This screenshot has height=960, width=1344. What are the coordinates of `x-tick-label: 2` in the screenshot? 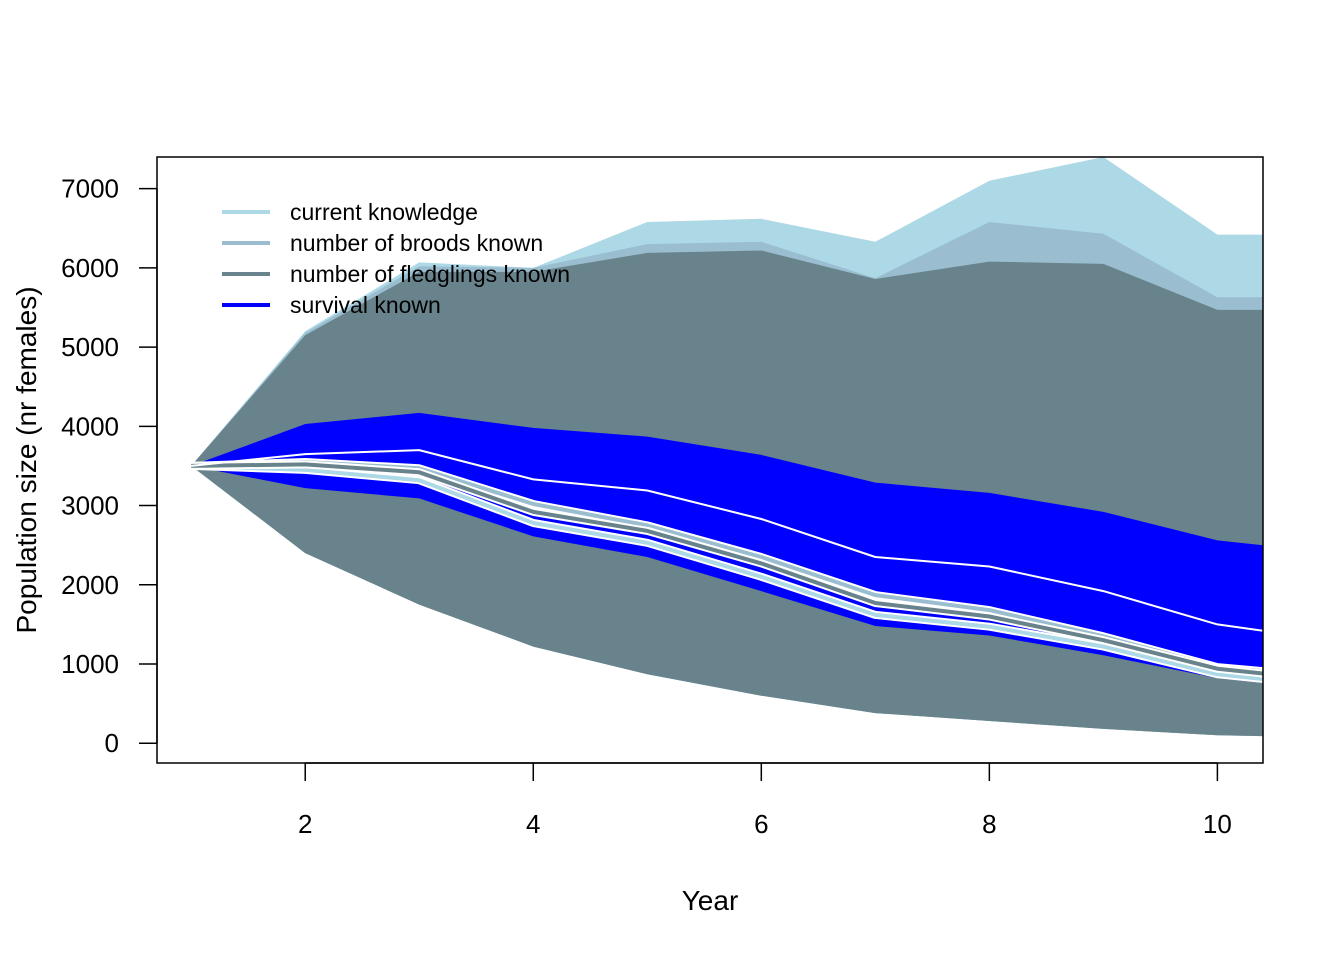 It's located at (305, 824).